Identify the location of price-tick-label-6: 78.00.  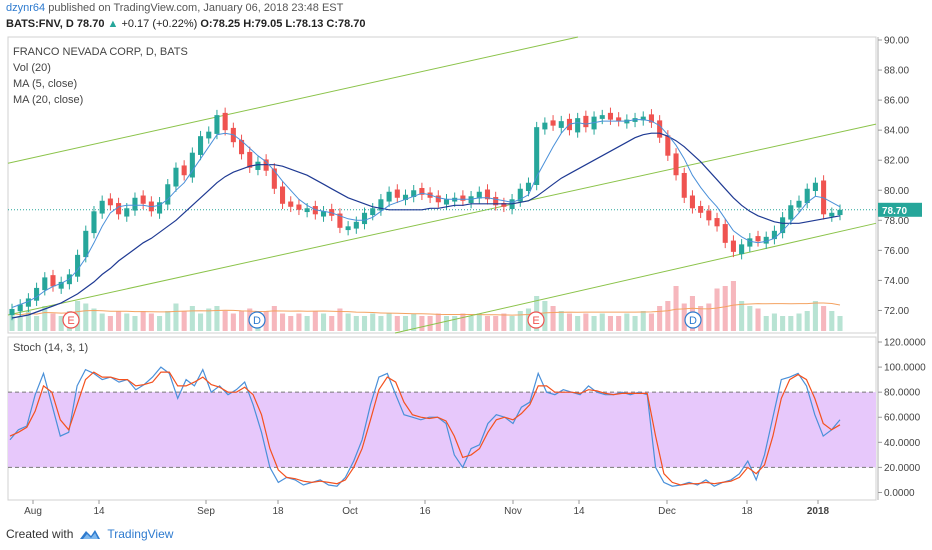
(896, 221).